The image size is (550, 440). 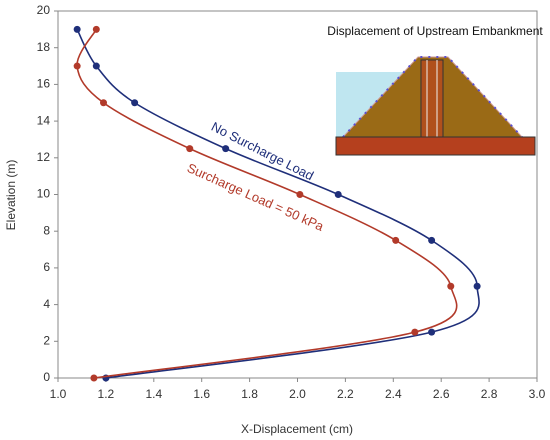 I want to click on y-tick-label: 12, so click(x=44, y=157).